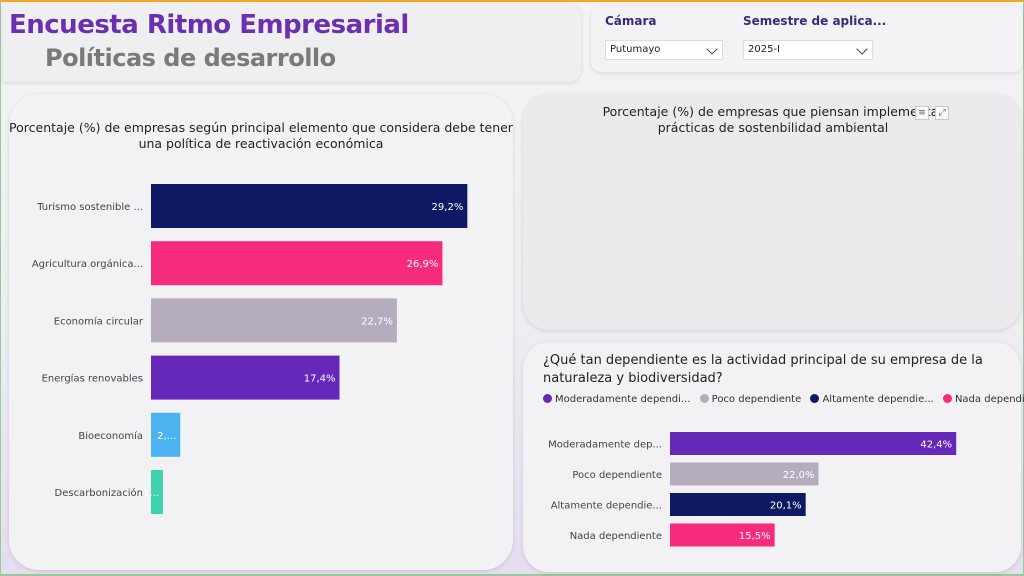 The height and width of the screenshot is (576, 1024). I want to click on category-label: Descarbonización, so click(99, 493).